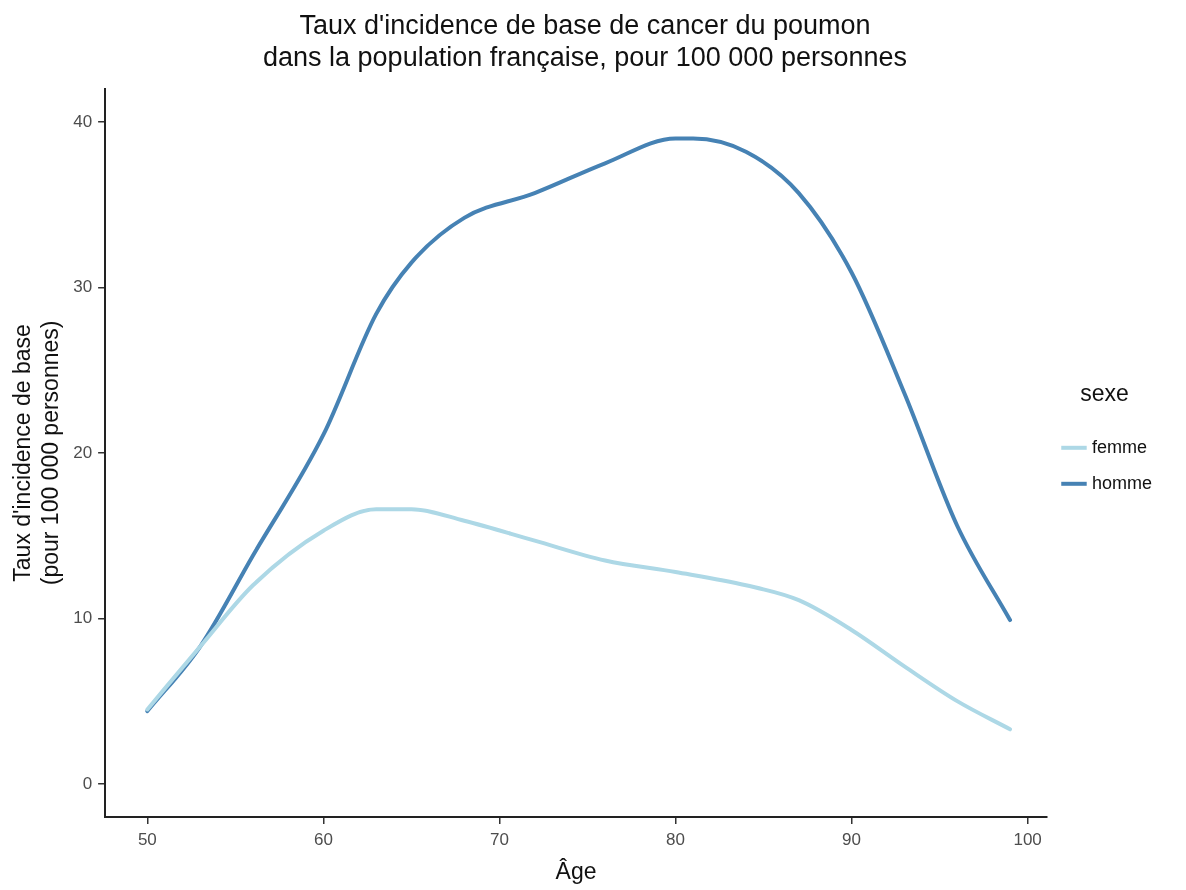 This screenshot has height=890, width=1186. What do you see at coordinates (499, 839) in the screenshot?
I see `x-tick-label: 70` at bounding box center [499, 839].